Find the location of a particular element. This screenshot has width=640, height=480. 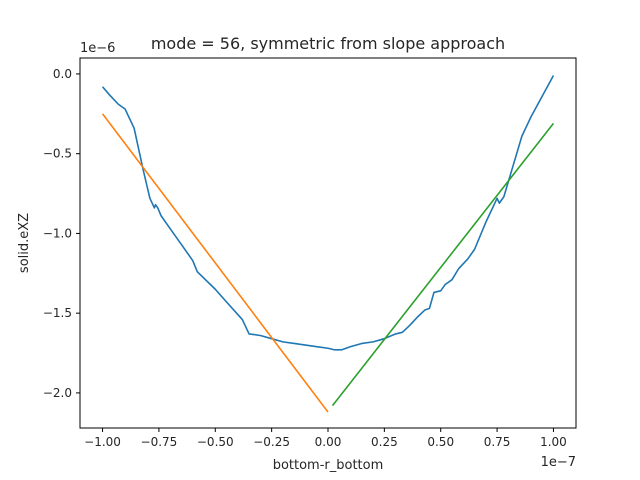

x-tick-label: 0.25 is located at coordinates (384, 442).